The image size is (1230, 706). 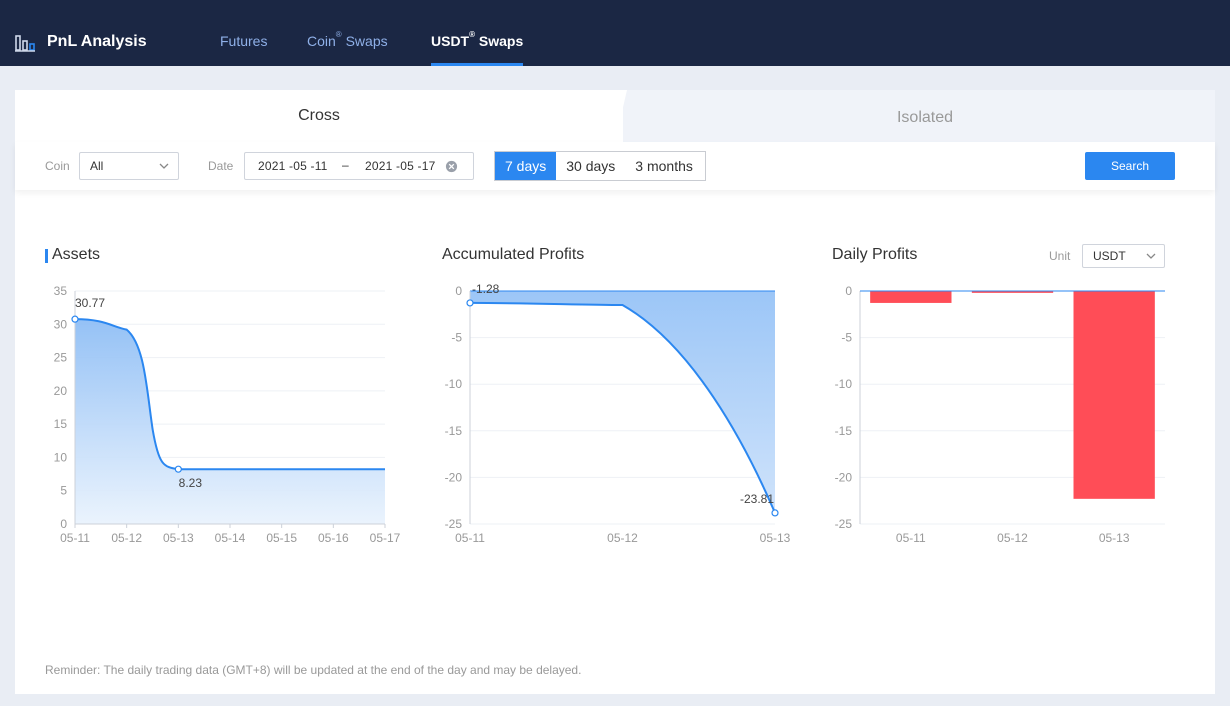 What do you see at coordinates (359, 166) in the screenshot?
I see `date-range-picker: 2021 -05 -11 – 2021 -05 -17` at bounding box center [359, 166].